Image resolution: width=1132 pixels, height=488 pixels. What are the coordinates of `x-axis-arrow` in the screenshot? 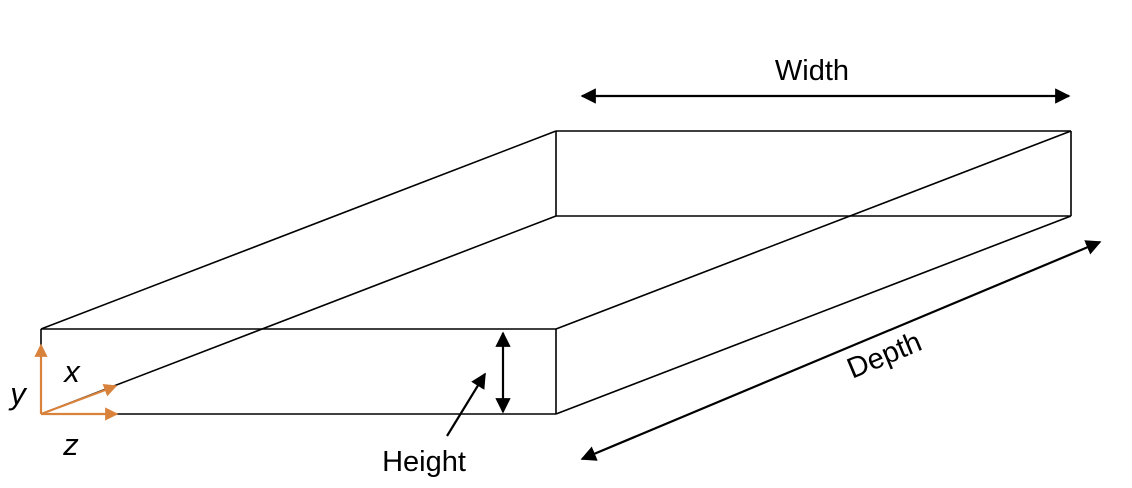 It's located at (79, 399).